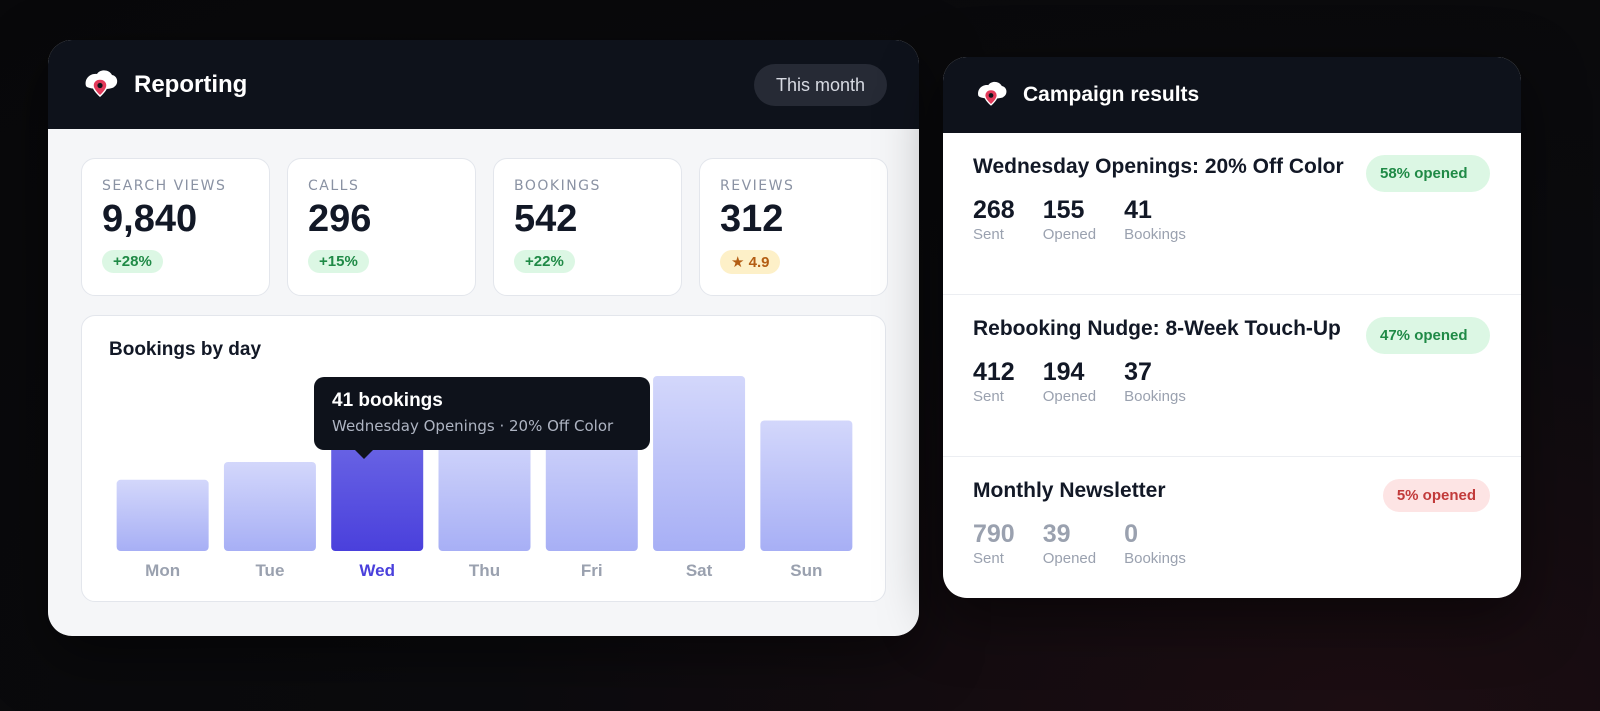 The width and height of the screenshot is (1600, 711). Describe the element at coordinates (381, 227) in the screenshot. I see `stat-card-calls: CALLS 296 +15%` at that location.